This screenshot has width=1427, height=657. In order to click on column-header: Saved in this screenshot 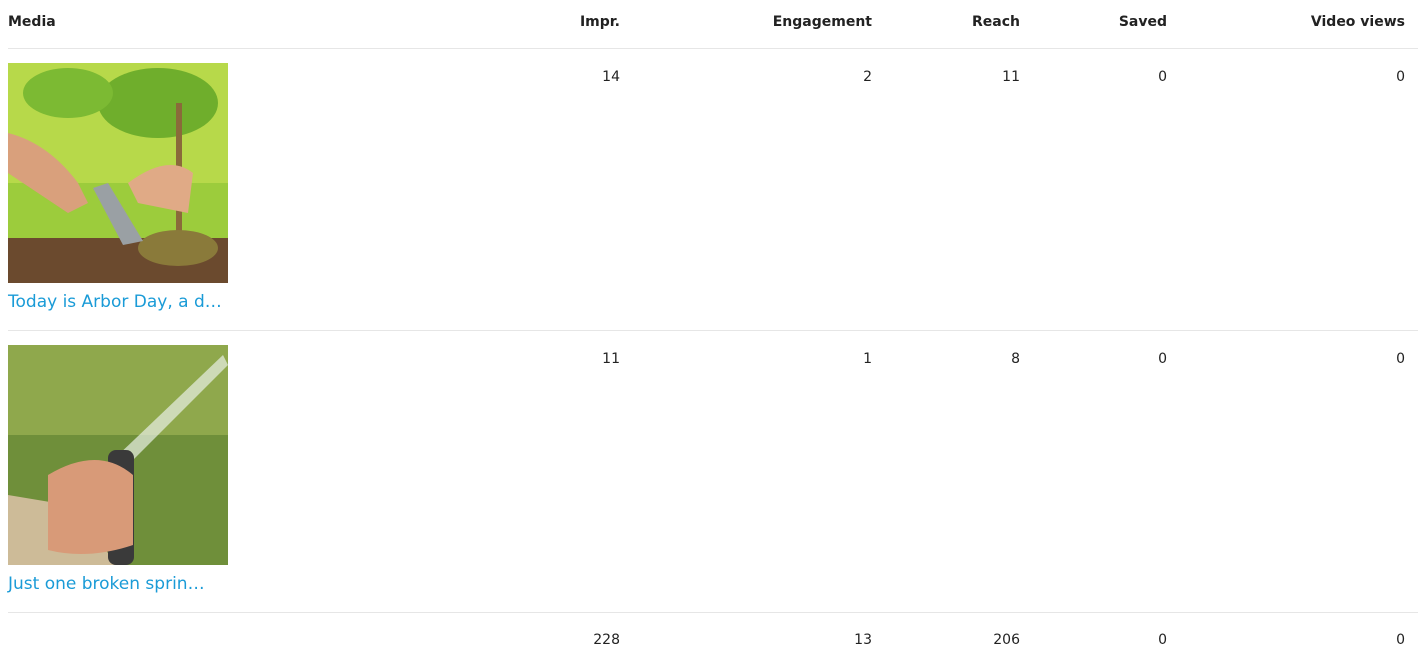, I will do `click(1142, 22)`.